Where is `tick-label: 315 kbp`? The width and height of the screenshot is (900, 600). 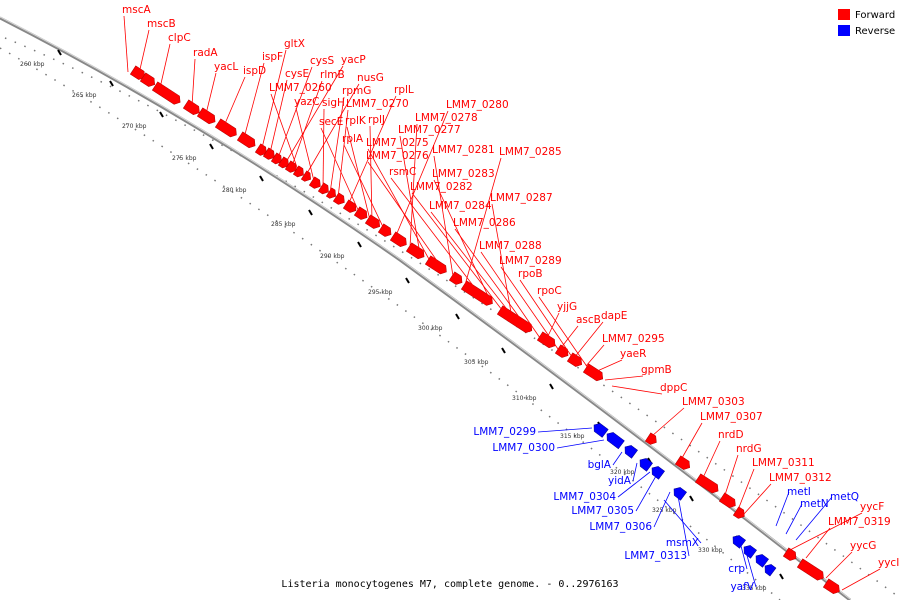
tick-label: 315 kbp is located at coordinates (572, 436).